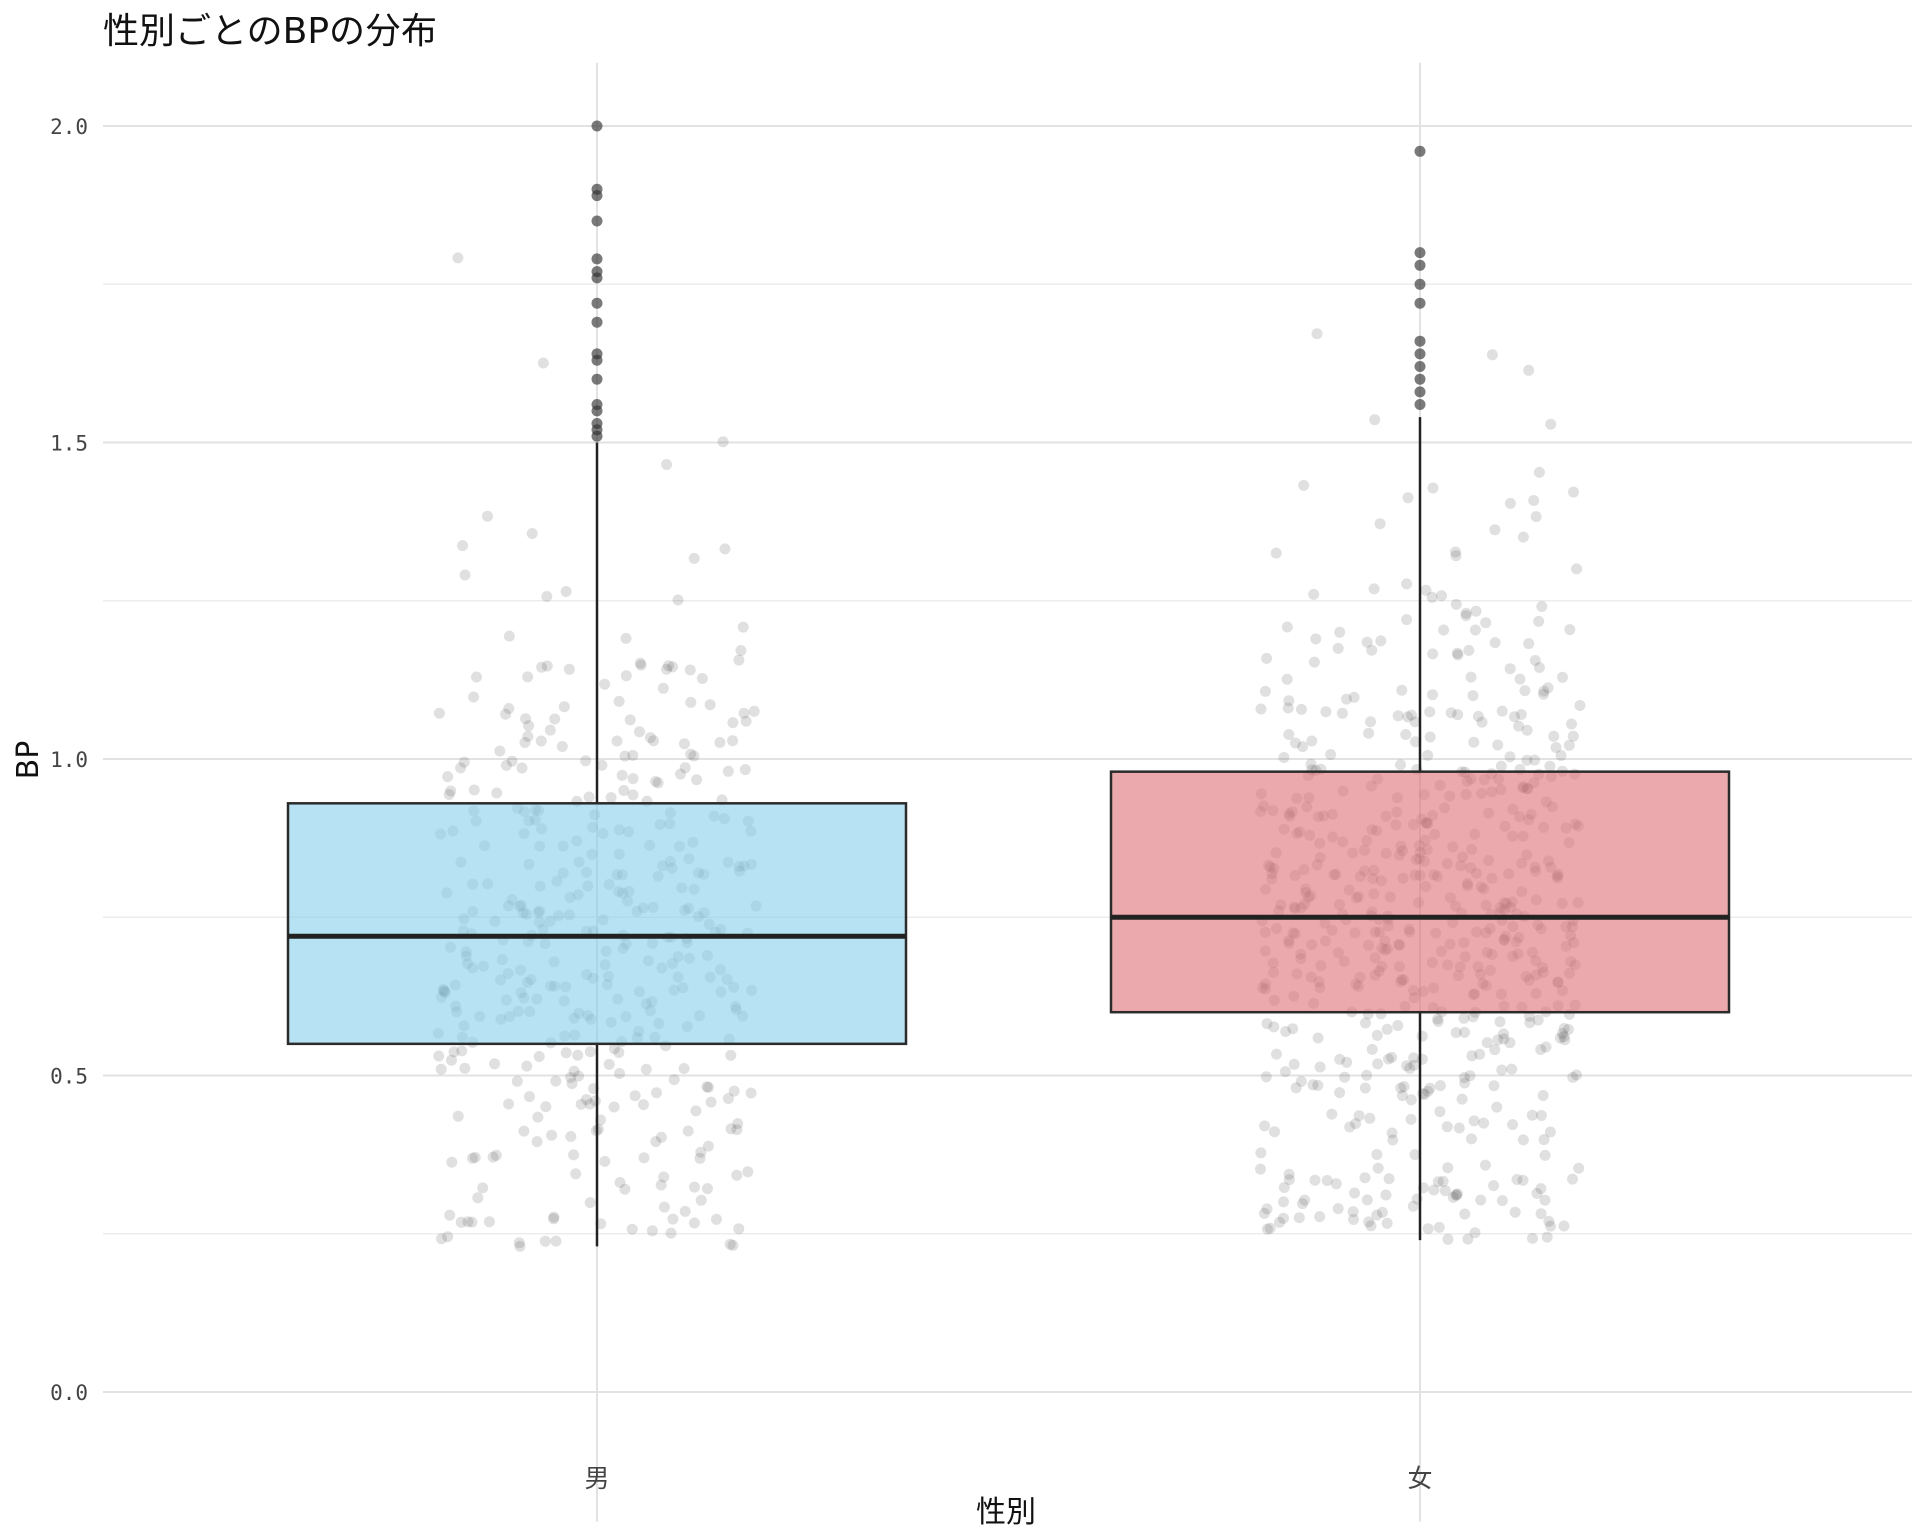 The image size is (1920, 1536). What do you see at coordinates (1420, 892) in the screenshot?
I see `box-female` at bounding box center [1420, 892].